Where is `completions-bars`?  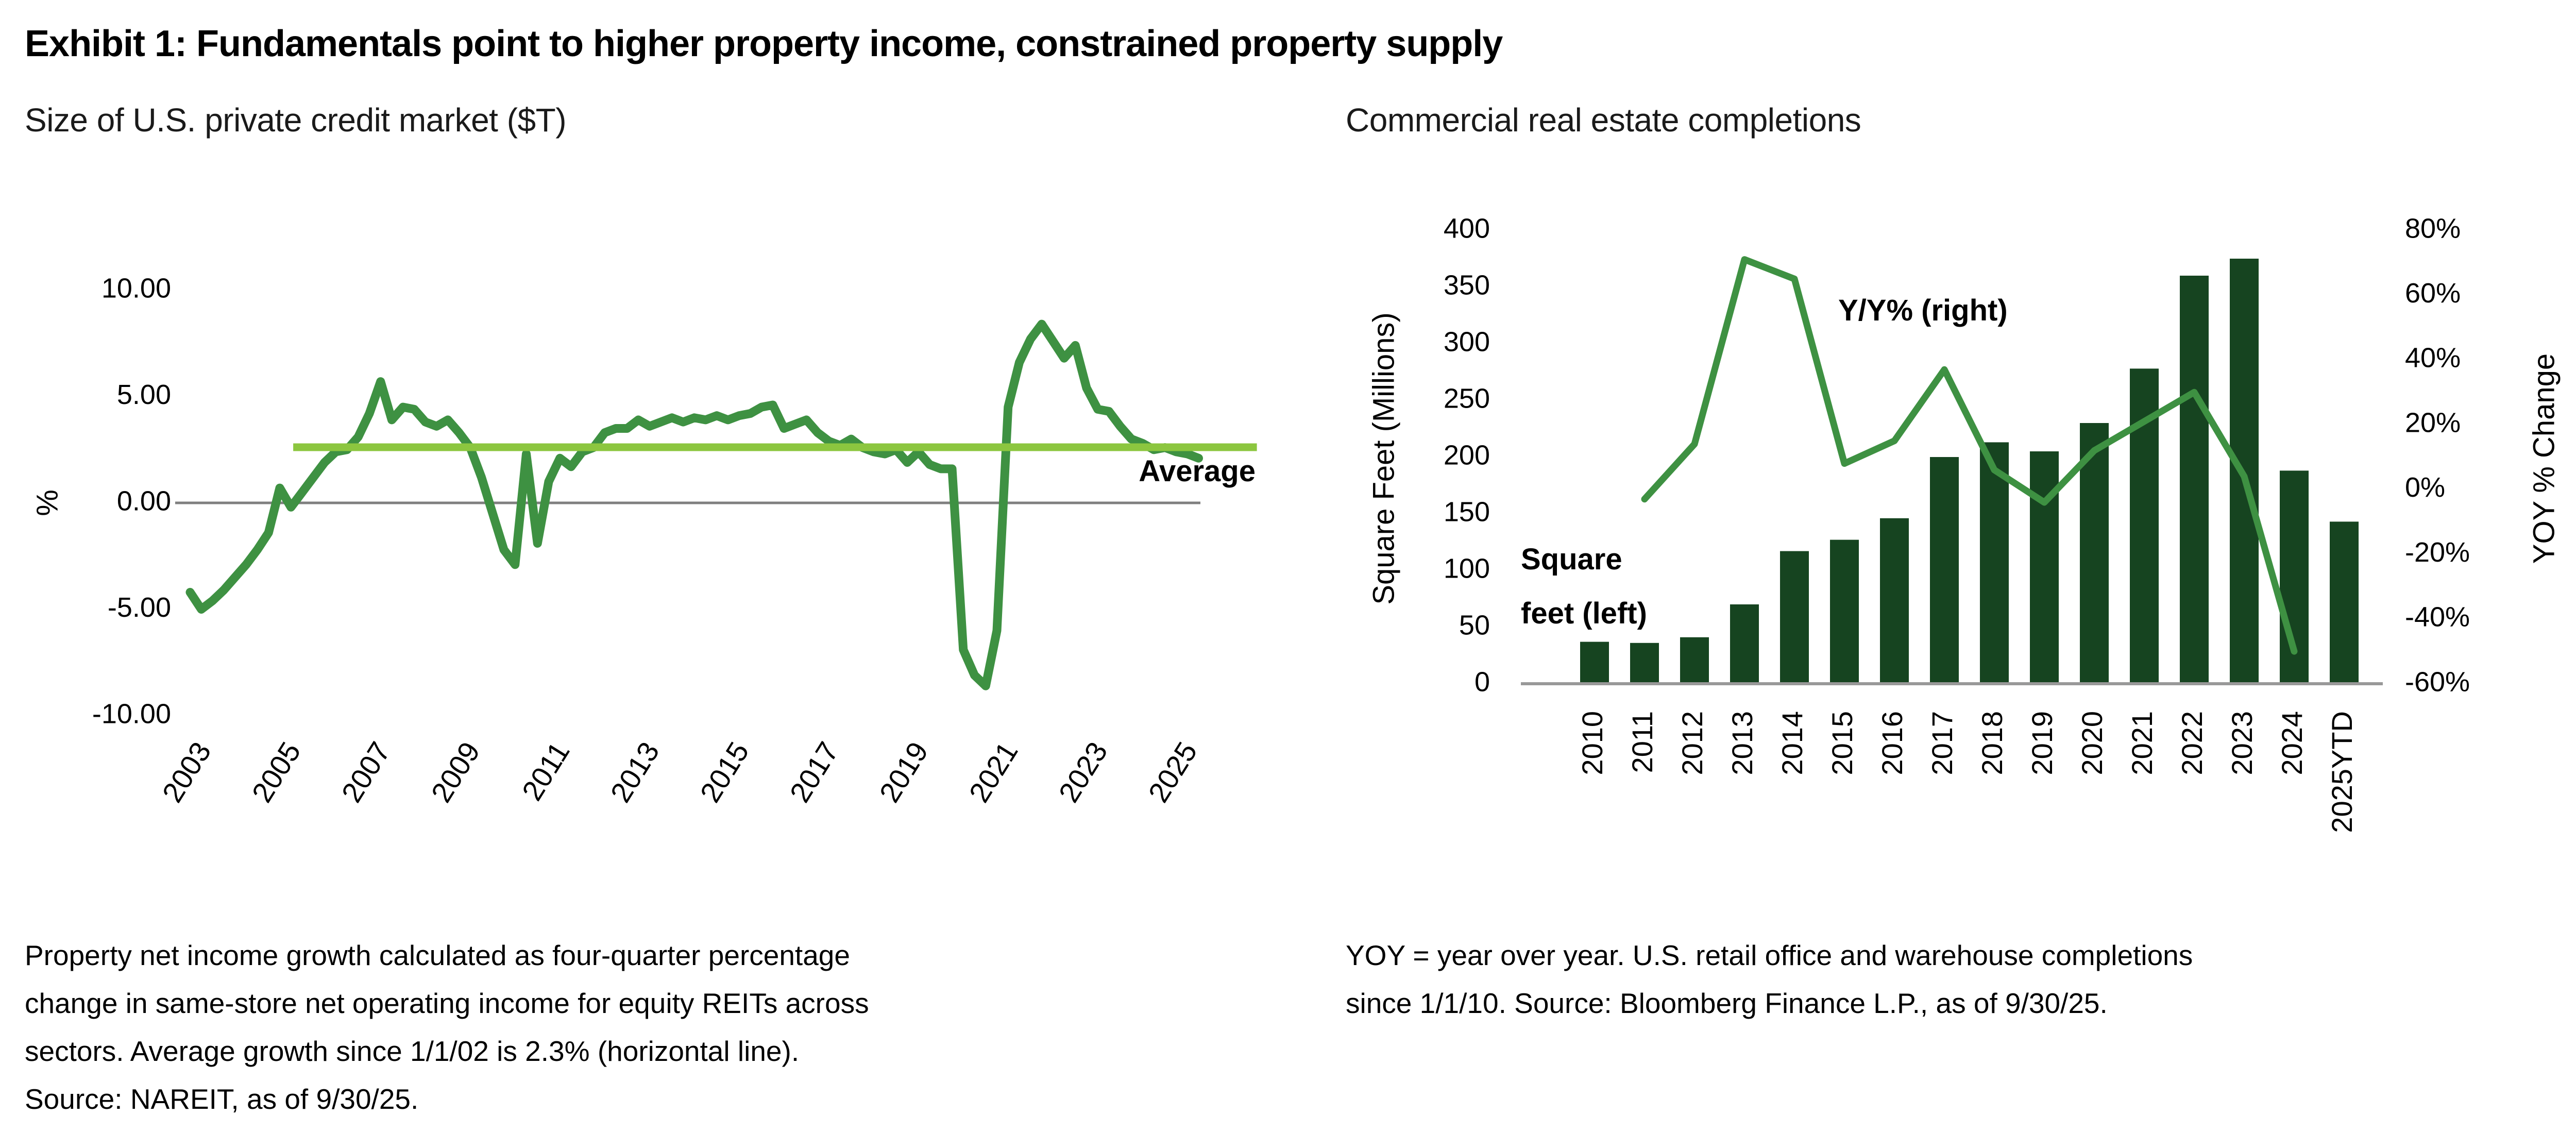
completions-bars is located at coordinates (1969, 471).